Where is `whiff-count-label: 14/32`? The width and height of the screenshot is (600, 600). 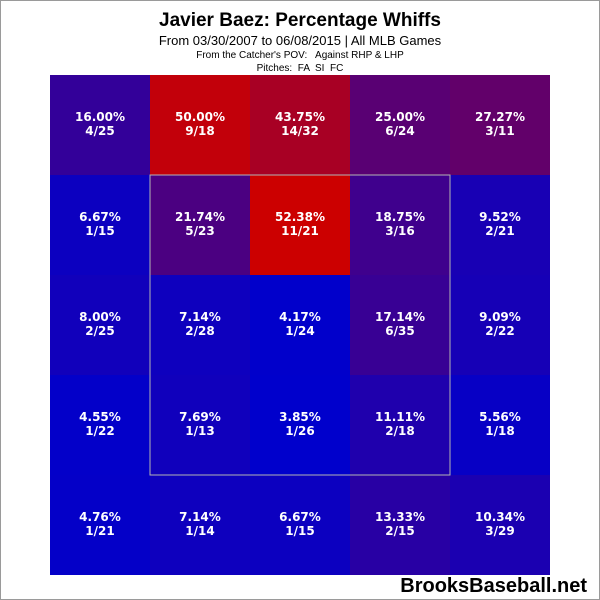 whiff-count-label: 14/32 is located at coordinates (300, 131).